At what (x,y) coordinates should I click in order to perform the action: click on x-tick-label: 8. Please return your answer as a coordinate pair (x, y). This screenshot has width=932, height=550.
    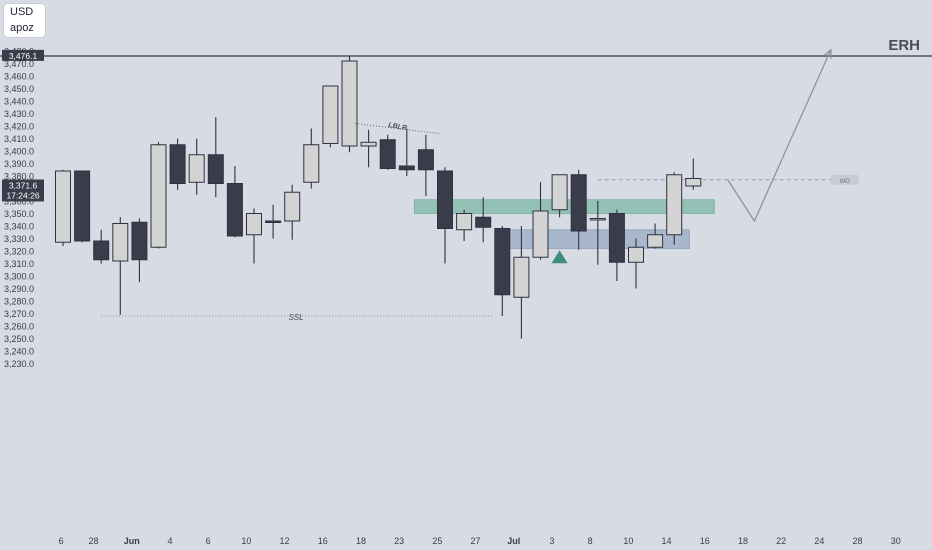
    Looking at the image, I should click on (590, 541).